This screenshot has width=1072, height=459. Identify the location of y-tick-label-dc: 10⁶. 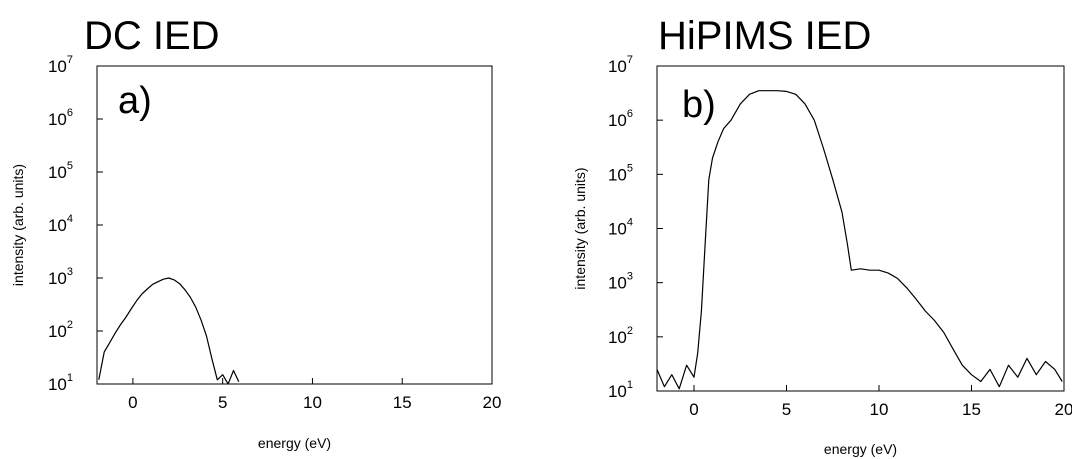
(60, 118).